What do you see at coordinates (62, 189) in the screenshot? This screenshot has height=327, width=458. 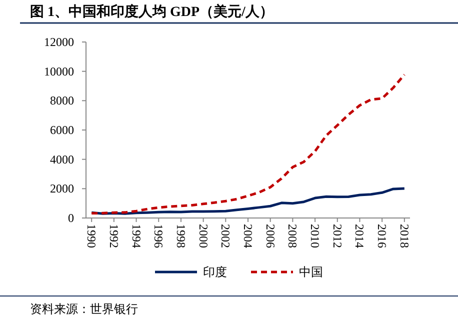 I see `y-tick-label: 2000` at bounding box center [62, 189].